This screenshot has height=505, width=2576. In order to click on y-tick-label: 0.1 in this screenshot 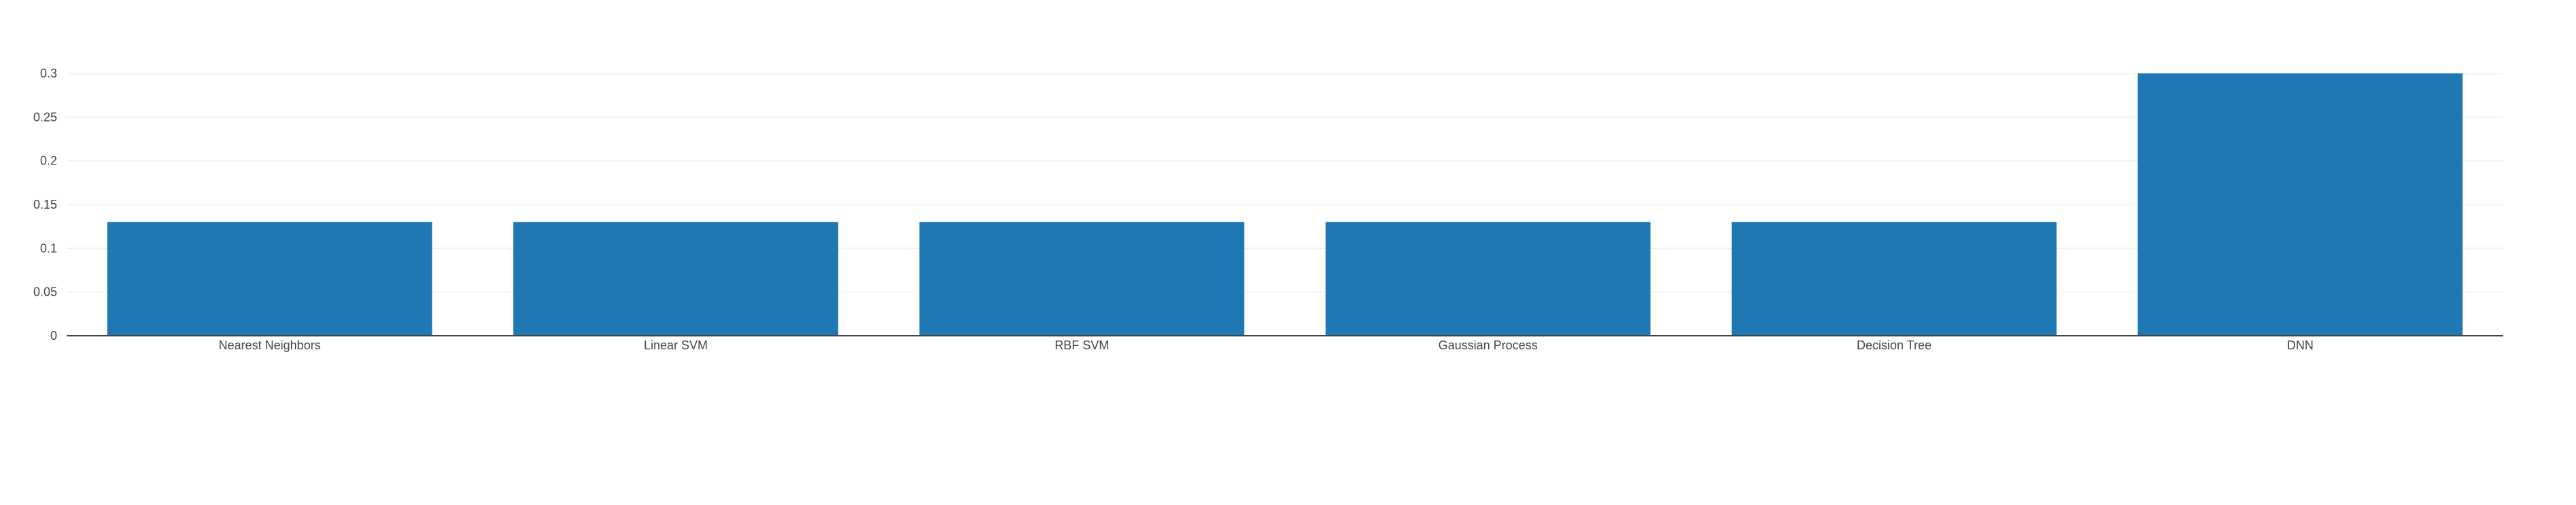, I will do `click(48, 248)`.